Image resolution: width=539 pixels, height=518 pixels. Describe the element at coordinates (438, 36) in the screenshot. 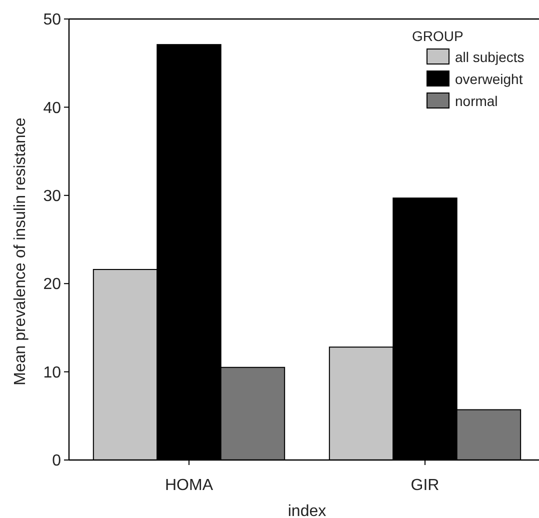

I see `legend-title: GROUP` at that location.